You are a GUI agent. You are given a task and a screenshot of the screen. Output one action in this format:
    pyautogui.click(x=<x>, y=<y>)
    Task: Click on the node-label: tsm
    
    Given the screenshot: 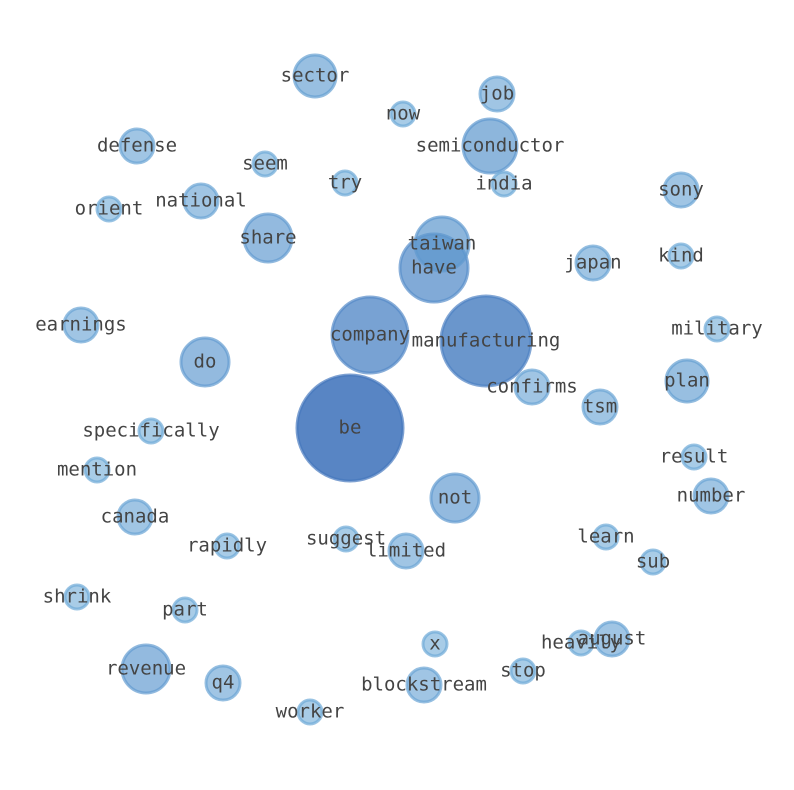 What is the action you would take?
    pyautogui.click(x=600, y=407)
    